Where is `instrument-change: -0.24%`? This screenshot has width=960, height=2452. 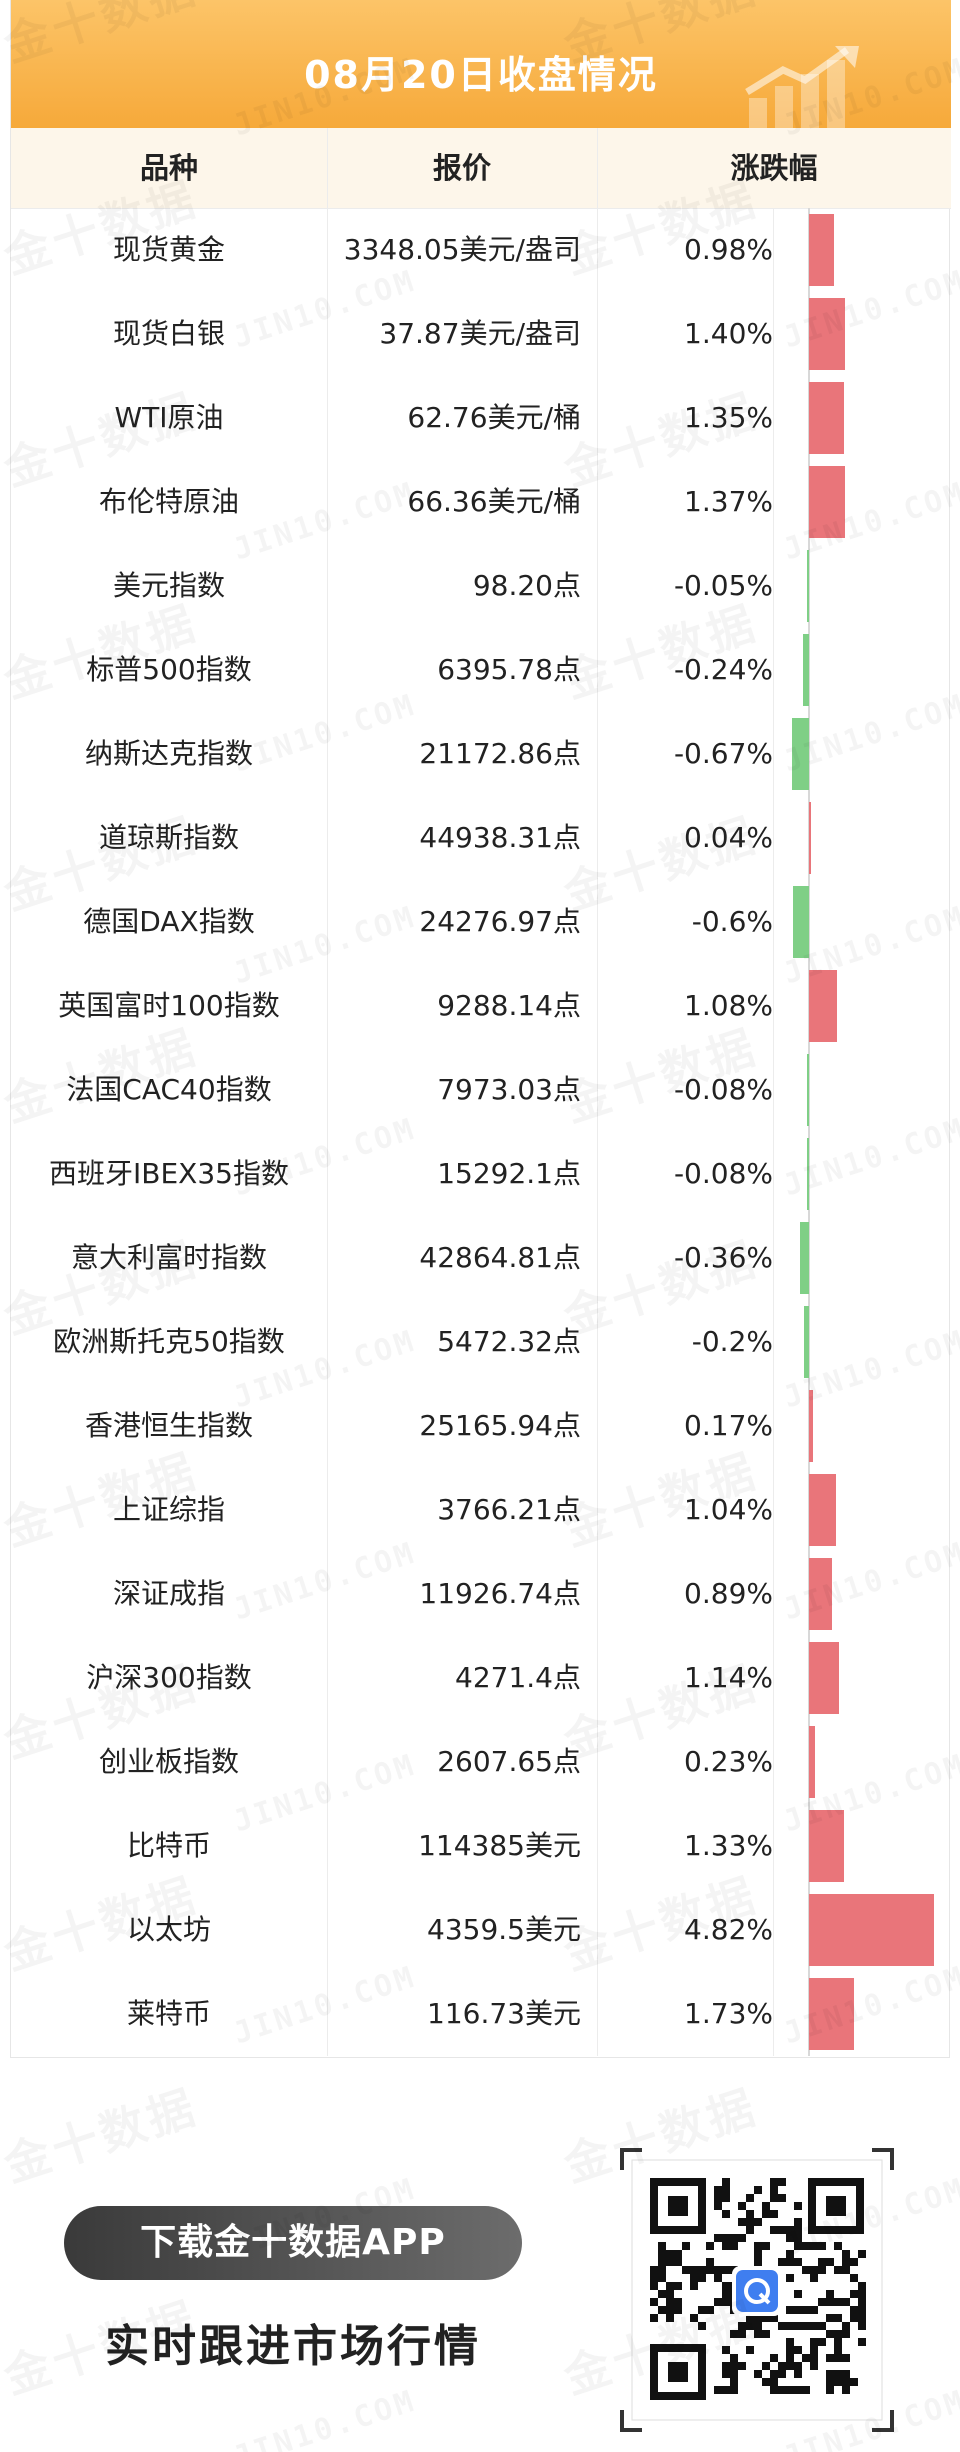 instrument-change: -0.24% is located at coordinates (723, 669).